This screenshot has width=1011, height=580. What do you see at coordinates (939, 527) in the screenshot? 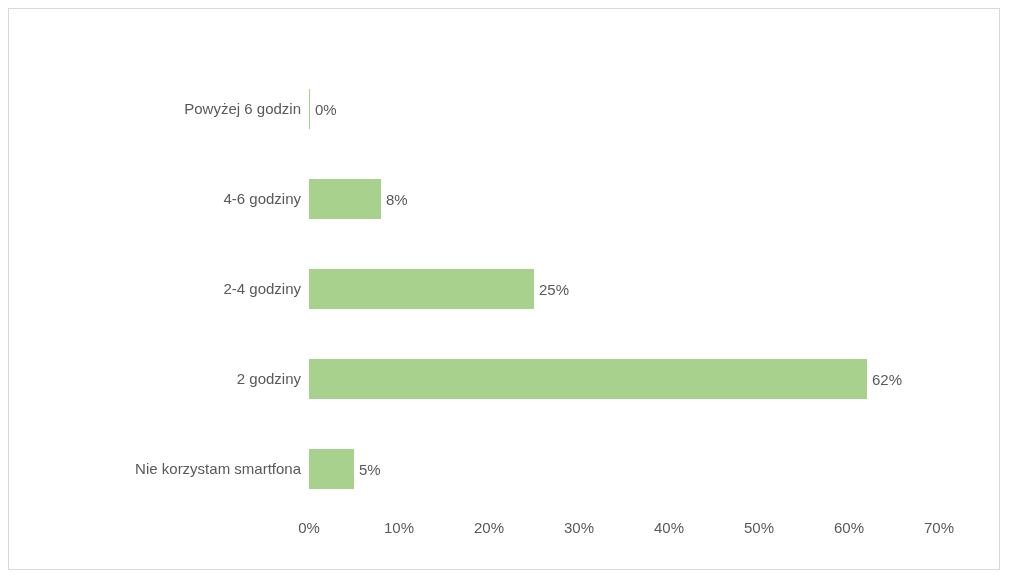
I see `x-tick-label: 70%` at bounding box center [939, 527].